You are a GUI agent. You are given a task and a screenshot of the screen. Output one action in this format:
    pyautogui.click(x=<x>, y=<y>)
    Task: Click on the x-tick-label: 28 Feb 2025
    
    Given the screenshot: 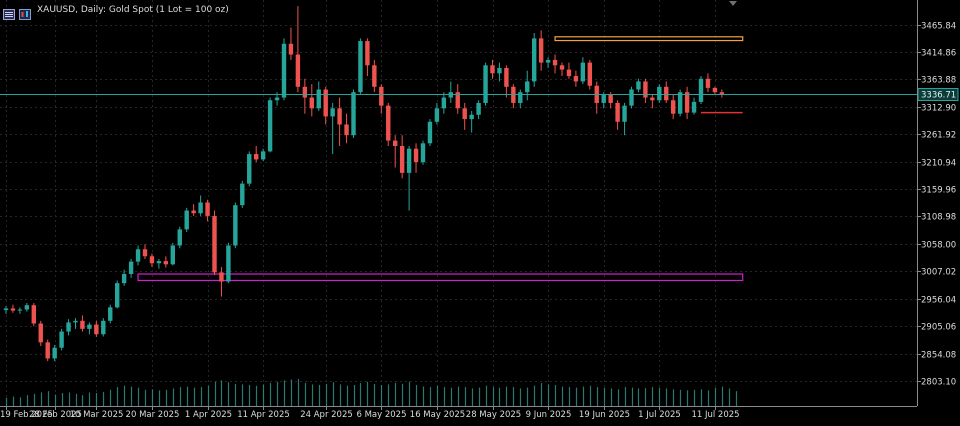 What is the action you would take?
    pyautogui.click(x=55, y=415)
    